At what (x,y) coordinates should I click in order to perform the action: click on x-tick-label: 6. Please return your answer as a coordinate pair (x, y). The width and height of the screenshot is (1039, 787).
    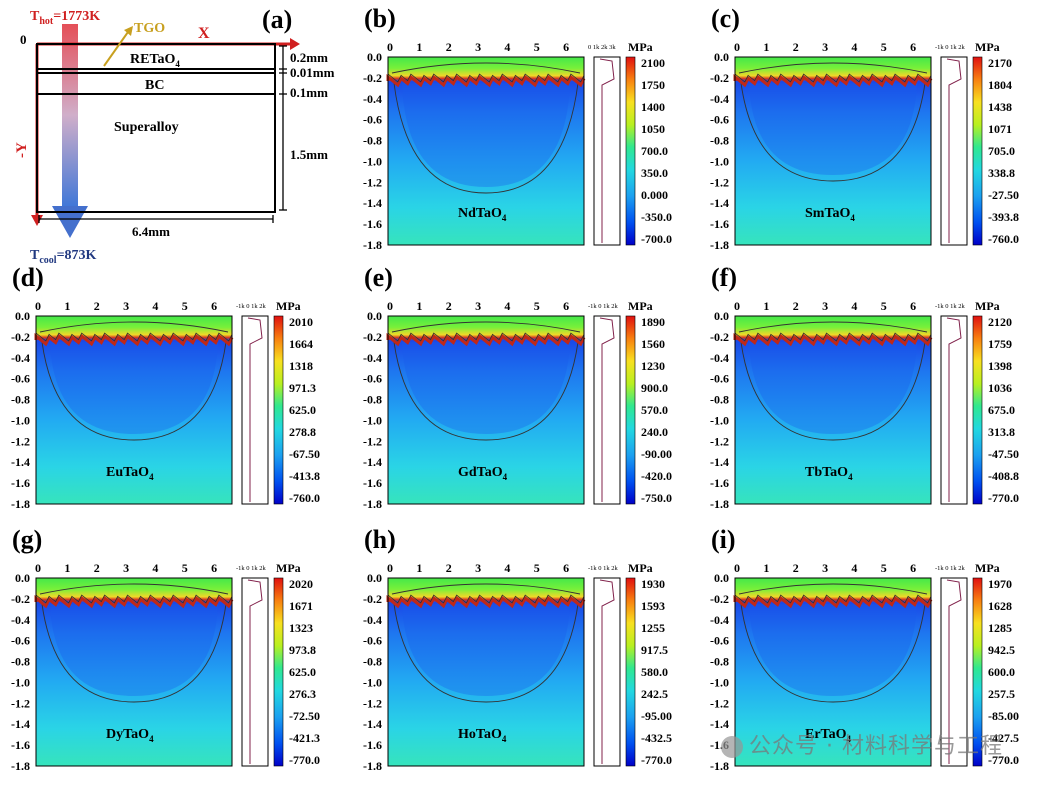
    Looking at the image, I should click on (913, 47).